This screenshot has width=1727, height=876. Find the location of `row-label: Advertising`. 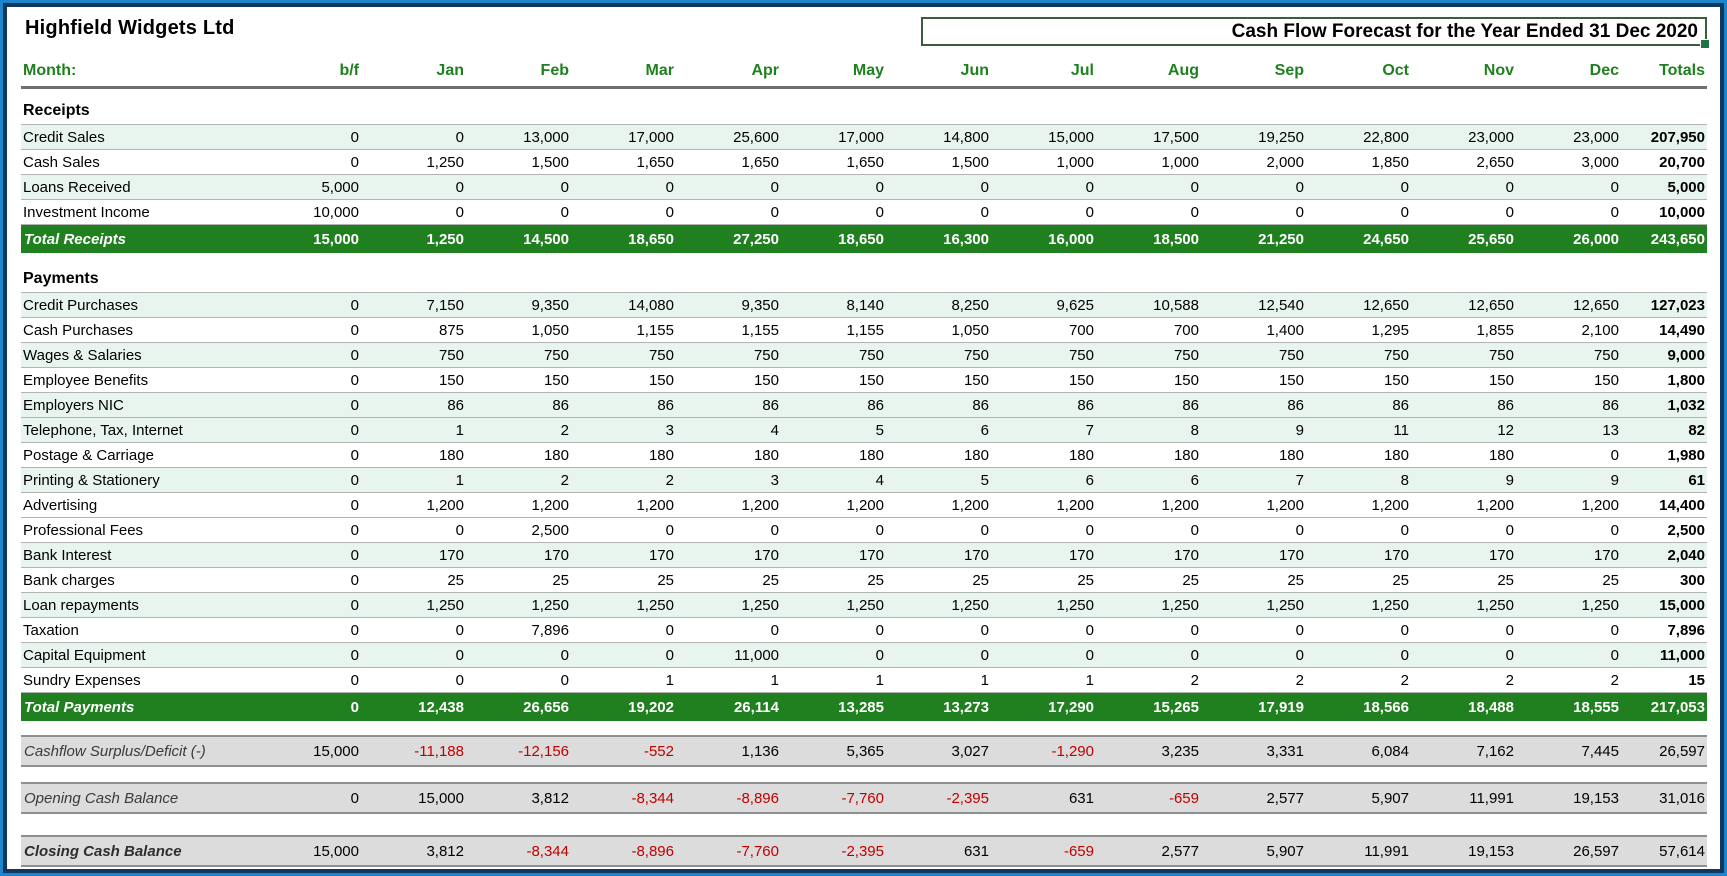

row-label: Advertising is located at coordinates (151, 505).